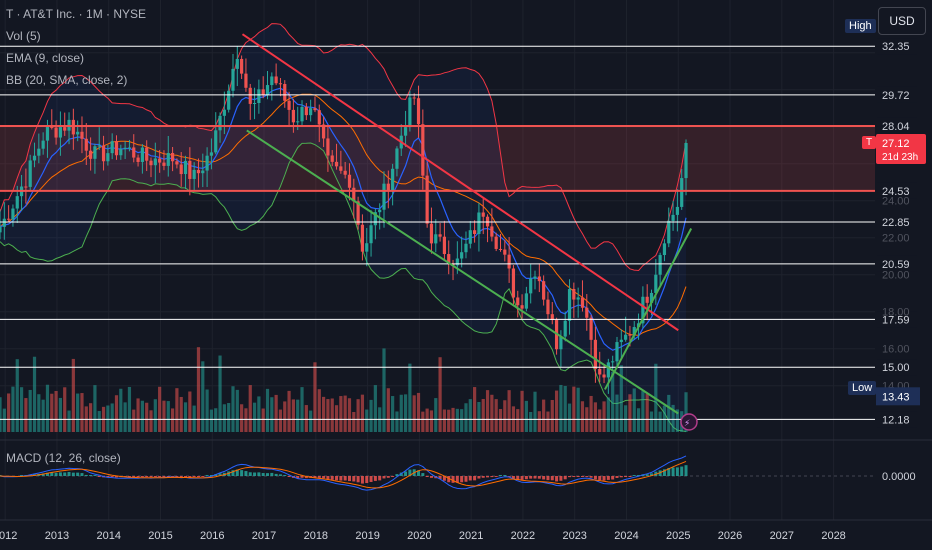 This screenshot has height=550, width=932. What do you see at coordinates (67, 80) in the screenshot?
I see `bb-legend: BB (20, SMA, close, 2)` at bounding box center [67, 80].